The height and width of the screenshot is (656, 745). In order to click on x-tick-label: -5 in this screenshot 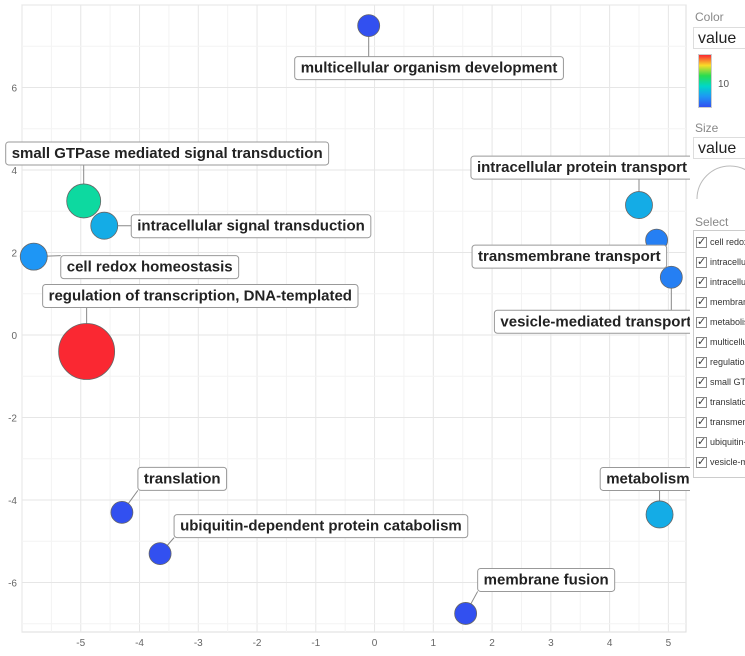, I will do `click(80, 643)`.